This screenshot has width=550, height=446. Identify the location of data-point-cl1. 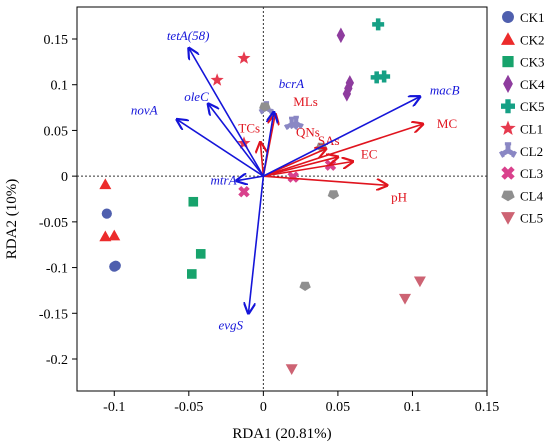
(244, 57).